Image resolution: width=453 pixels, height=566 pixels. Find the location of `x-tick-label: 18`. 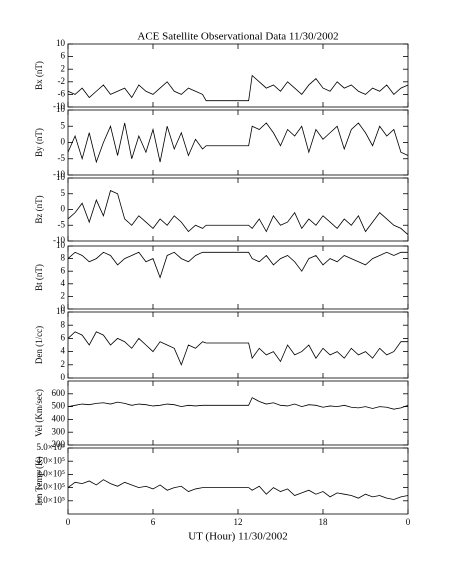

x-tick-label: 18 is located at coordinates (324, 522).